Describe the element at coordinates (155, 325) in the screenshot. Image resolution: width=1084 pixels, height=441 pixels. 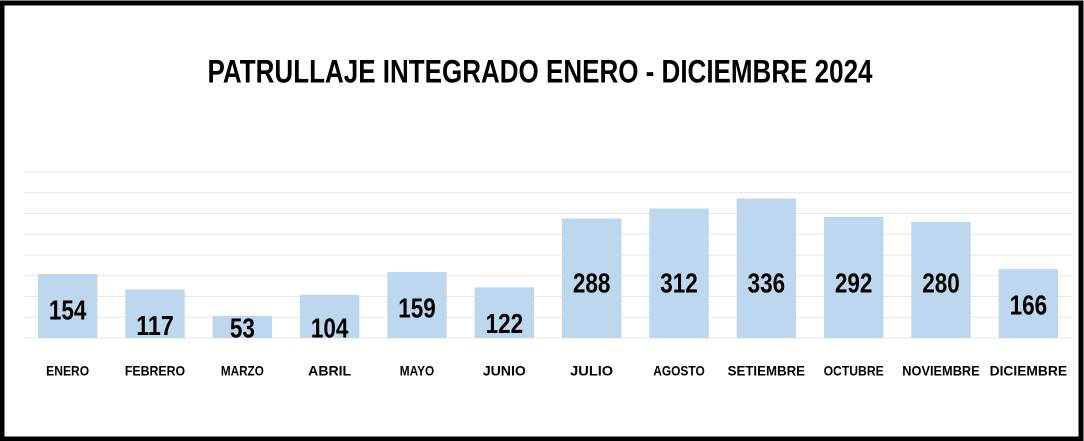
I see `value-label: 117` at that location.